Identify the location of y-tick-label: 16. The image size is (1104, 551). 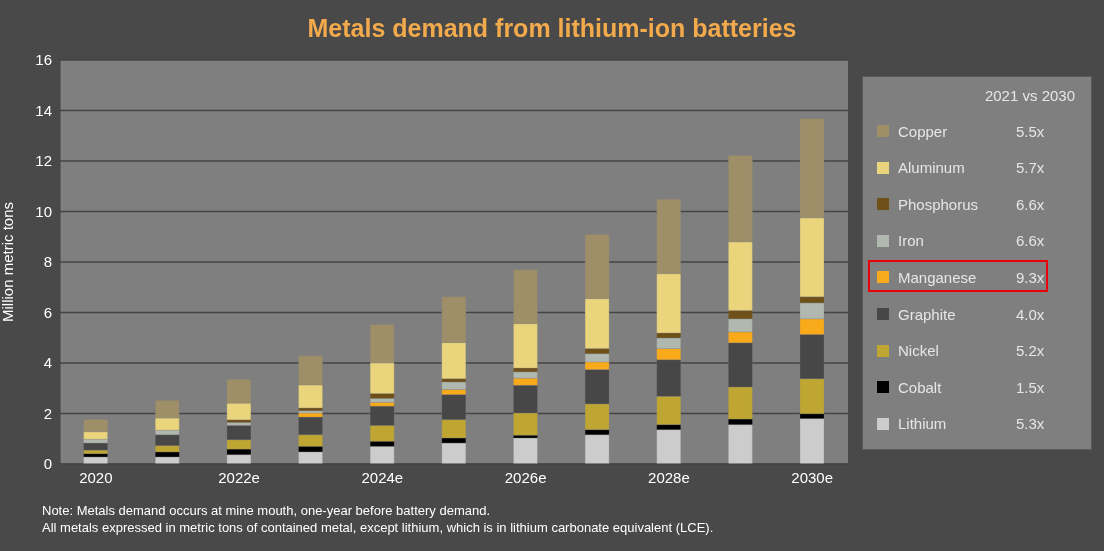
(43, 60).